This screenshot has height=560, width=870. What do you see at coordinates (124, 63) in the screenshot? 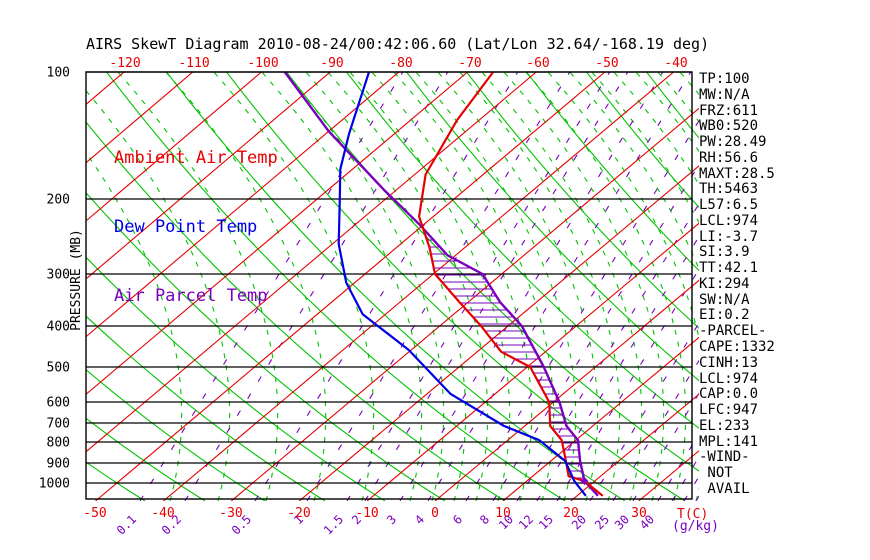
I see `svg-text: -120` at bounding box center [124, 63].